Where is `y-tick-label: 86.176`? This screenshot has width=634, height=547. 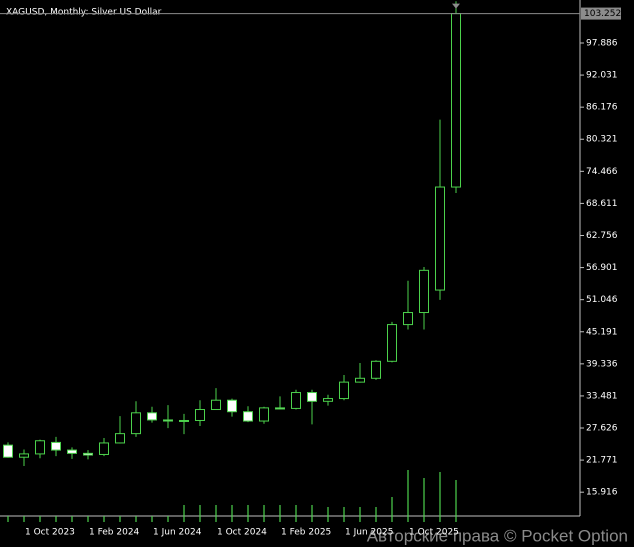
y-tick-label: 86.176 is located at coordinates (602, 108).